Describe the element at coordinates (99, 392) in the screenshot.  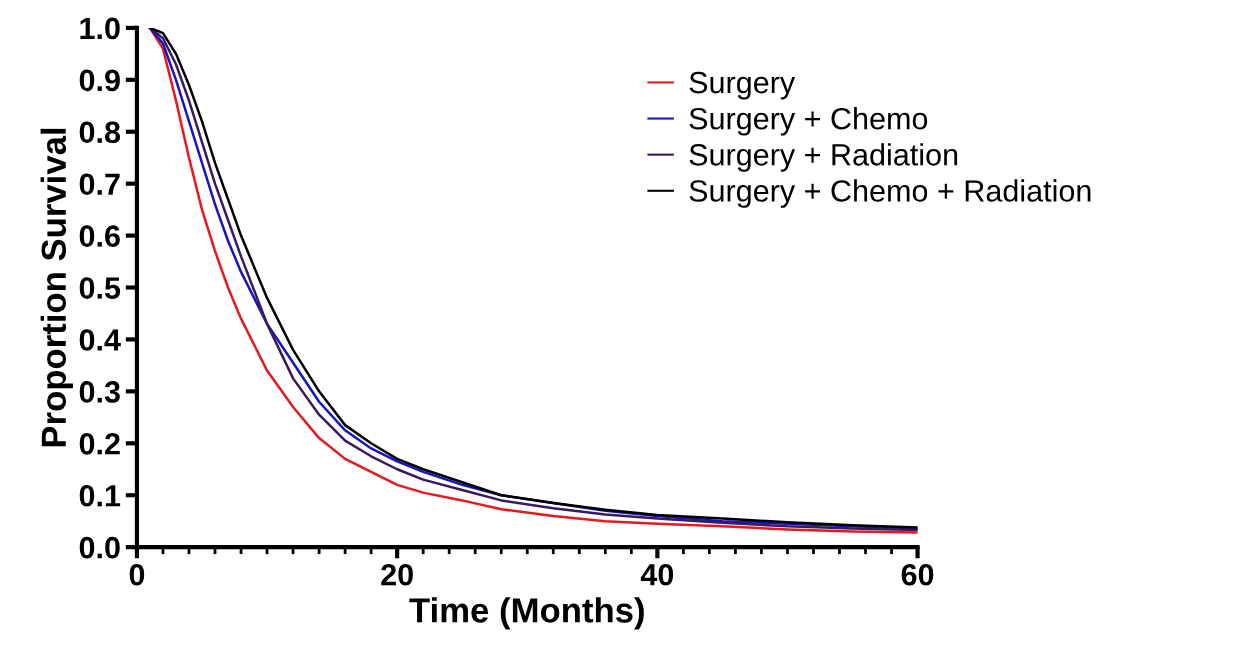
I see `y-tick-label: 0.3` at that location.